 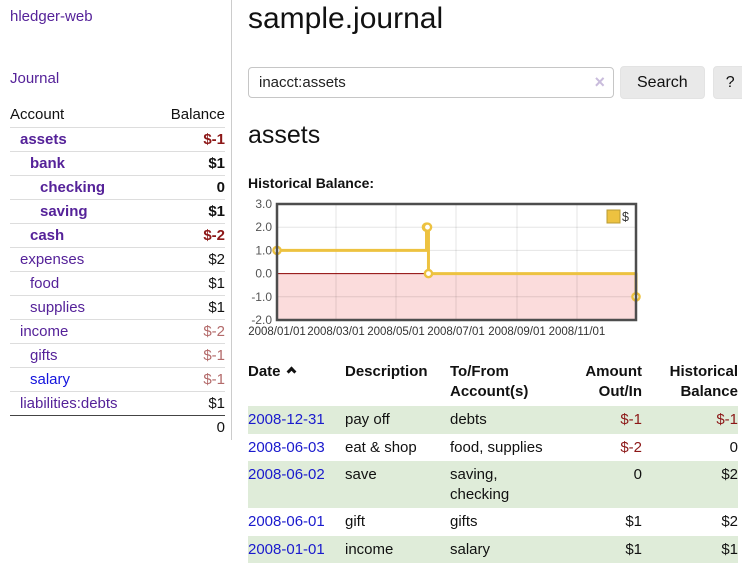 I want to click on transaction-row: 2008-06-03 eat & shop food, supplies $-2 0, so click(x=493, y=448).